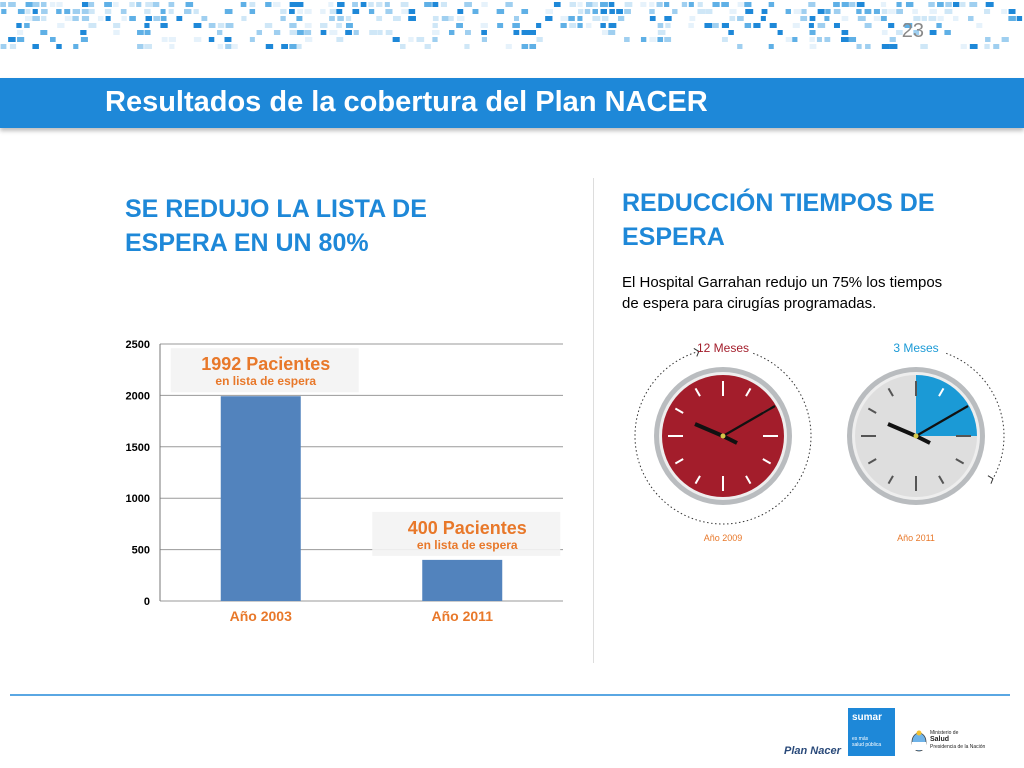 This screenshot has width=1024, height=768. What do you see at coordinates (511, 25) in the screenshot?
I see `header-mosaic-decoration` at bounding box center [511, 25].